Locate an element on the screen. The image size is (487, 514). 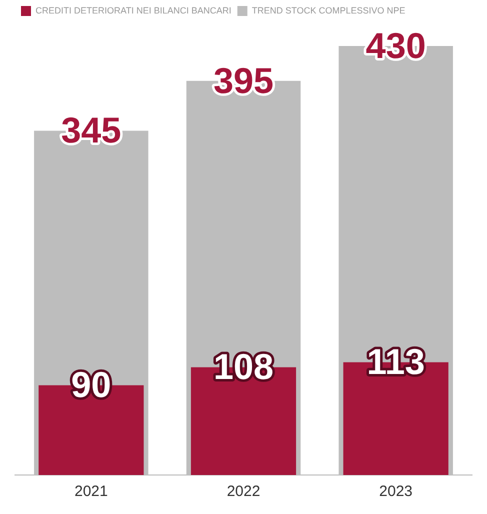
data-label: 395 is located at coordinates (243, 80).